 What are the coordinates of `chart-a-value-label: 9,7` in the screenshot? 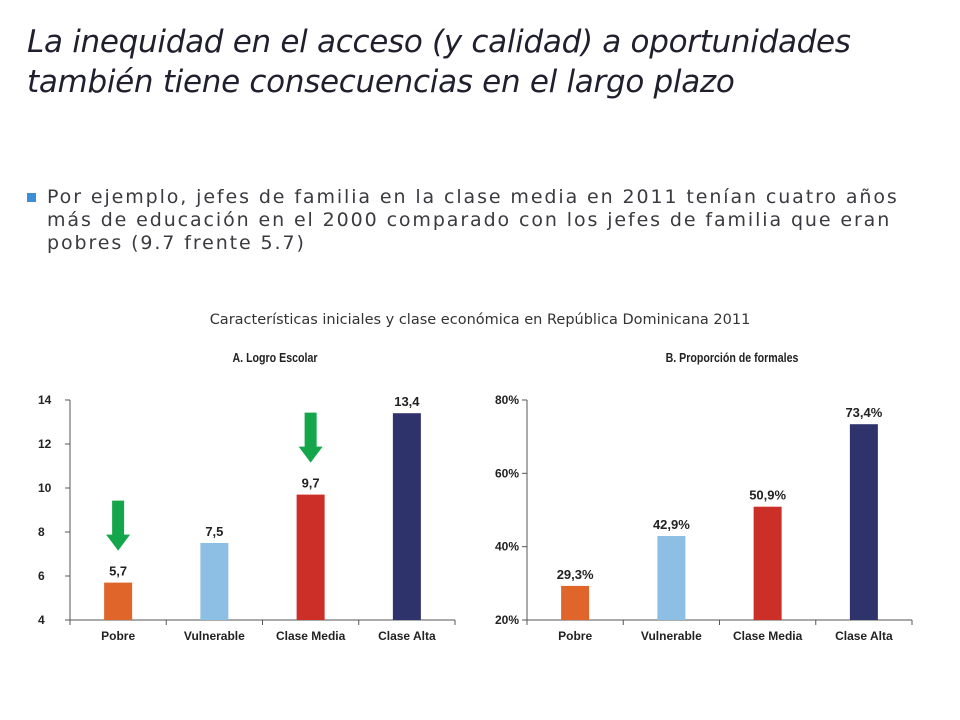 It's located at (311, 483).